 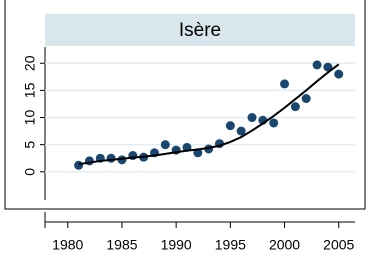 I want to click on title-band, so click(x=200, y=30).